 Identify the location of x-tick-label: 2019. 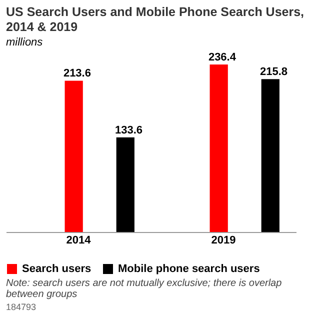
(223, 240).